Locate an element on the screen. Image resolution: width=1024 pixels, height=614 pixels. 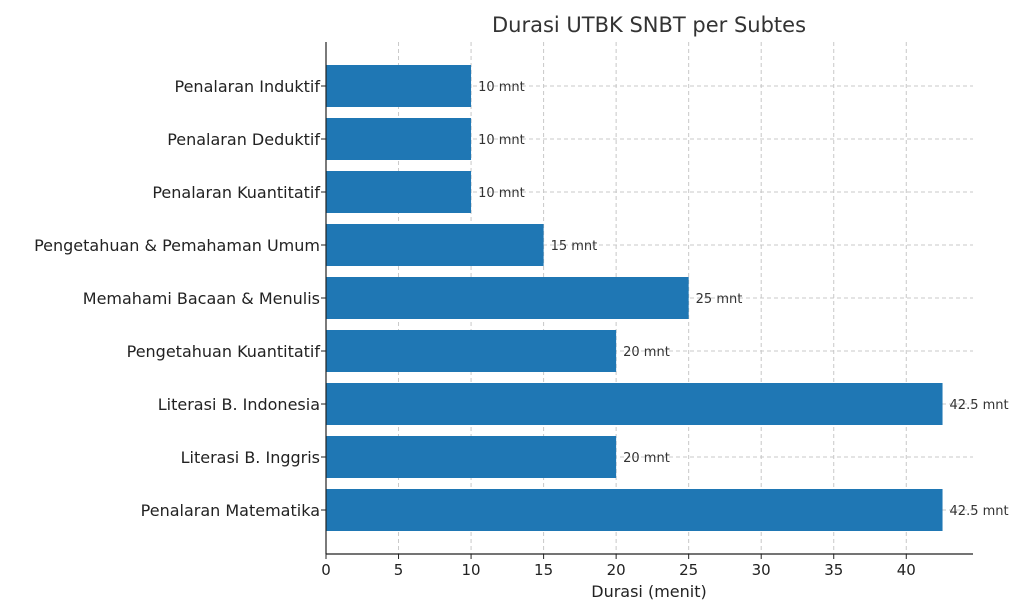
x-tick-label: 20 is located at coordinates (616, 570).